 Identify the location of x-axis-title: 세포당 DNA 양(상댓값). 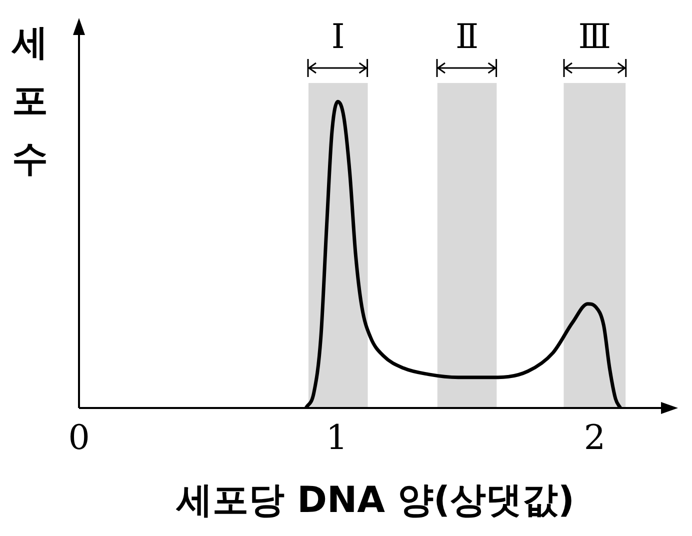
(375, 500).